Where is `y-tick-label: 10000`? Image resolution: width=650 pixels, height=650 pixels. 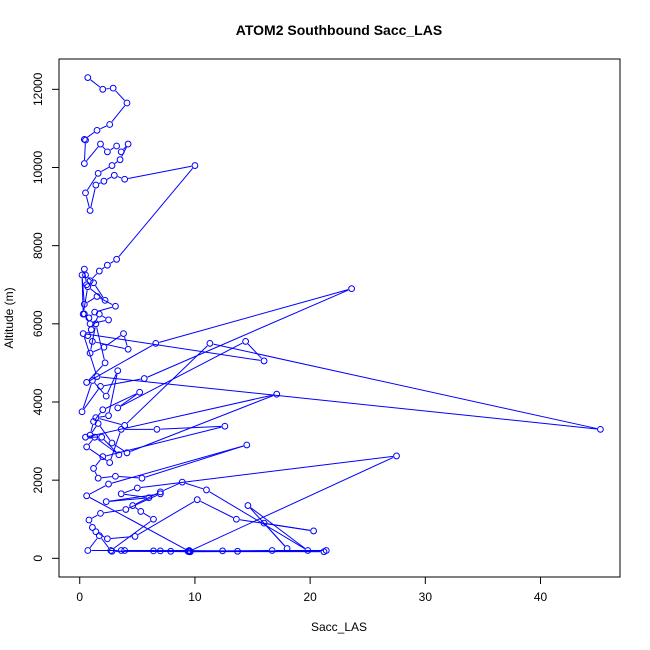
y-tick-label: 10000 is located at coordinates (38, 167).